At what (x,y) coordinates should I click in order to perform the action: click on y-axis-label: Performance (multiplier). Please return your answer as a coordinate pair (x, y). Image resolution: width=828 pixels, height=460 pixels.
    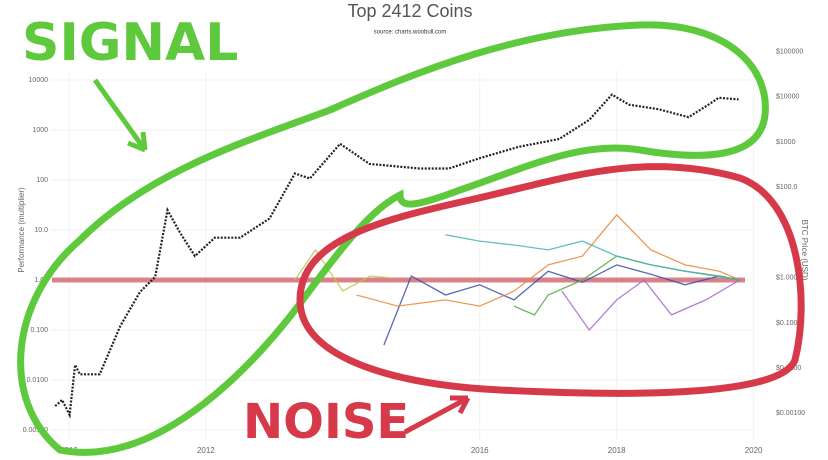
    Looking at the image, I should click on (21, 230).